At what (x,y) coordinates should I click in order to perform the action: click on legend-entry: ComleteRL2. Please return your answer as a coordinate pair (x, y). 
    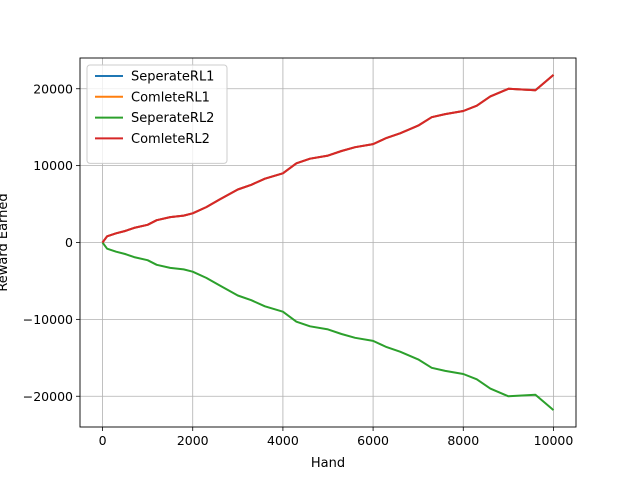
    Looking at the image, I should click on (170, 139).